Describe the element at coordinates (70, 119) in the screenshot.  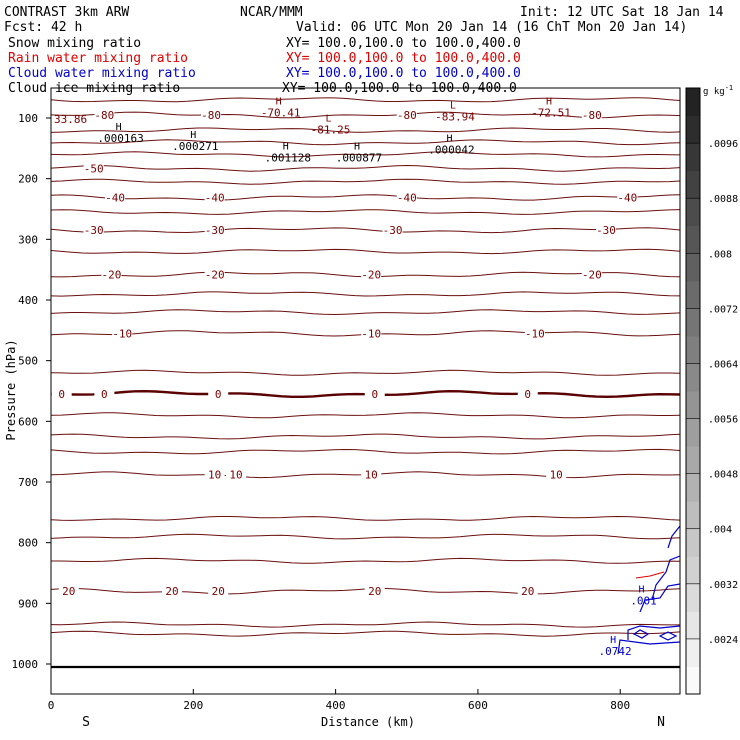
I see `left-edge-value: 33.86` at that location.